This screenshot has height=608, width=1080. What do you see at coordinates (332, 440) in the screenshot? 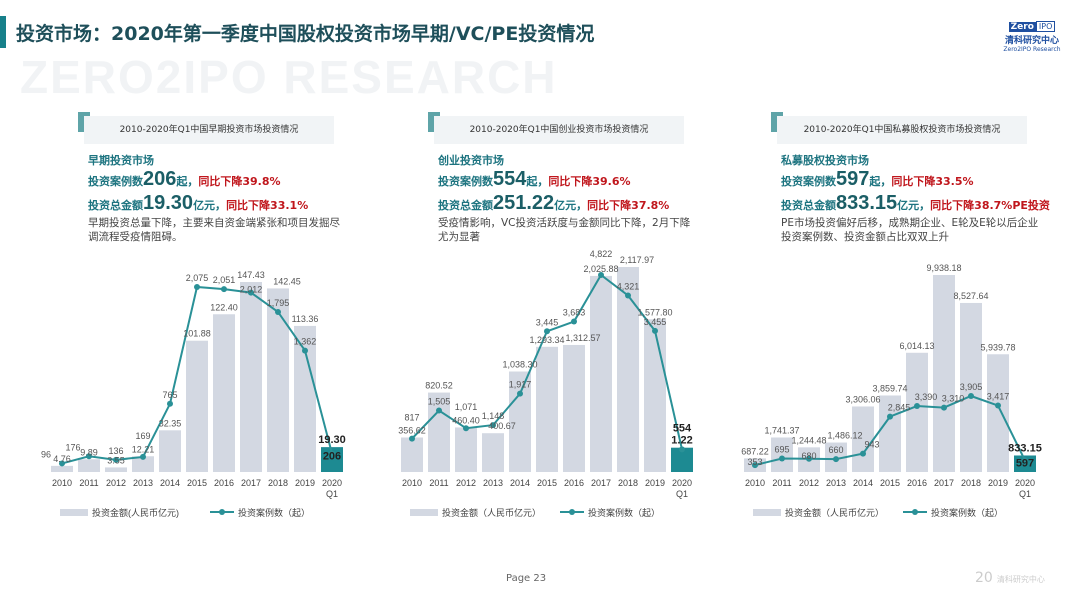
I see `bar-label: 19.30` at bounding box center [332, 440].